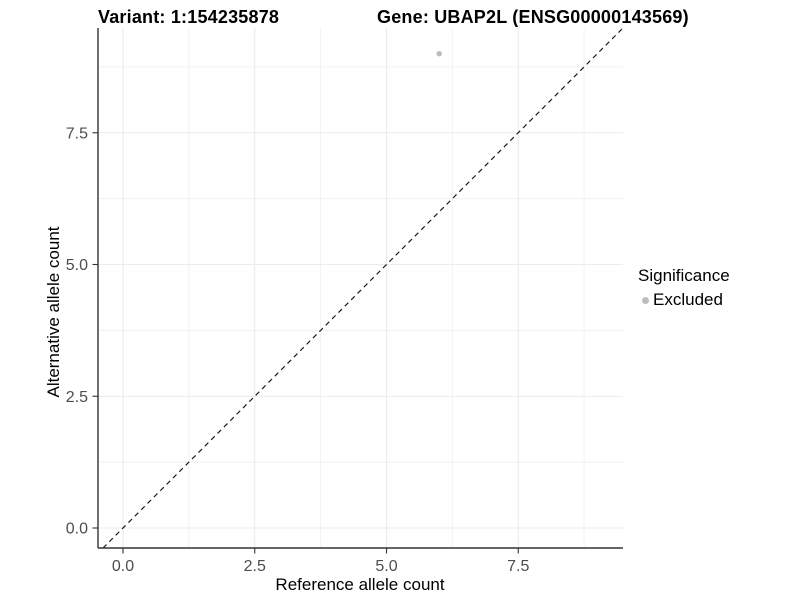  What do you see at coordinates (386, 566) in the screenshot?
I see `x-tick-label: 5.0` at bounding box center [386, 566].